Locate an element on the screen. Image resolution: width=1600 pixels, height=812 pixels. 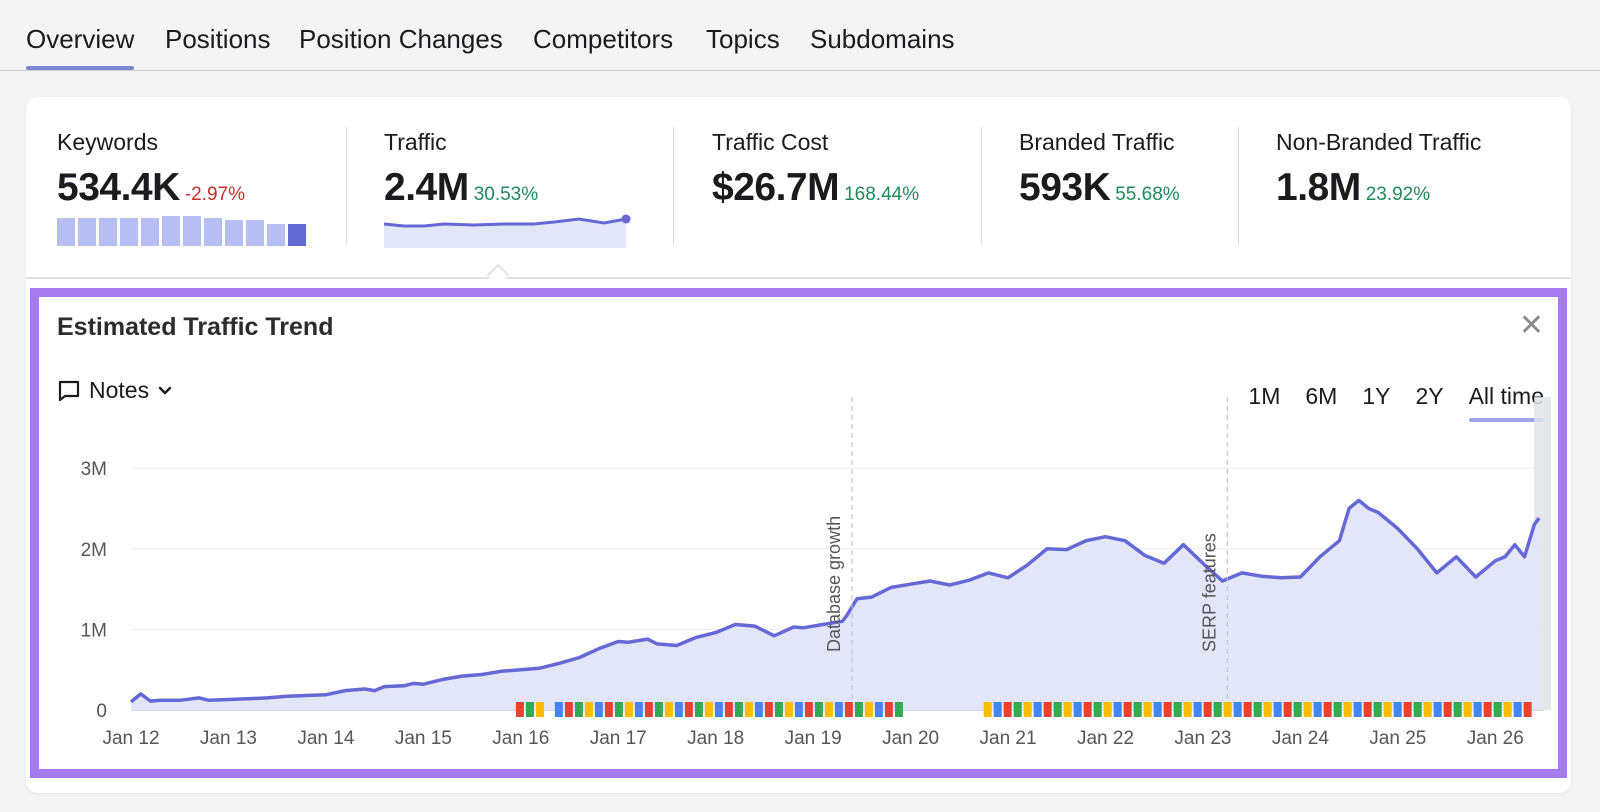
range-6m-button: 6M is located at coordinates (1321, 396).